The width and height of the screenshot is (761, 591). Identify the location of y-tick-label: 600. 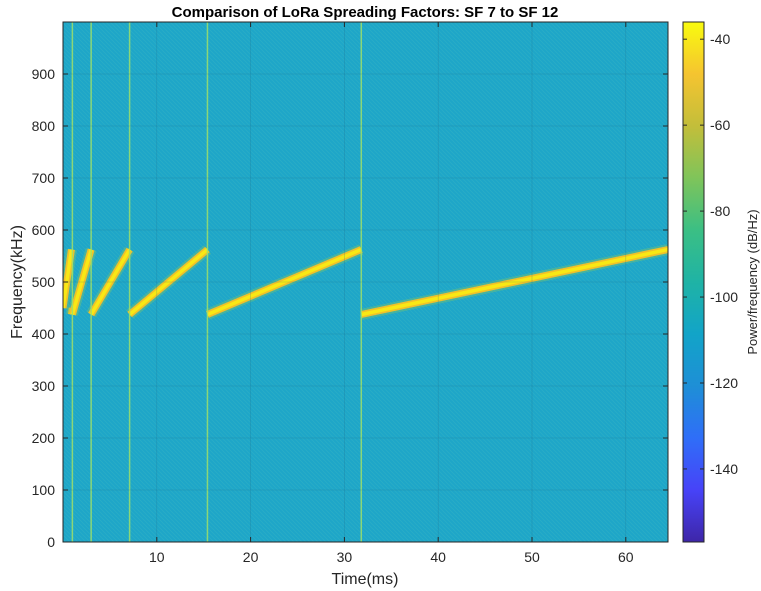
(44, 230).